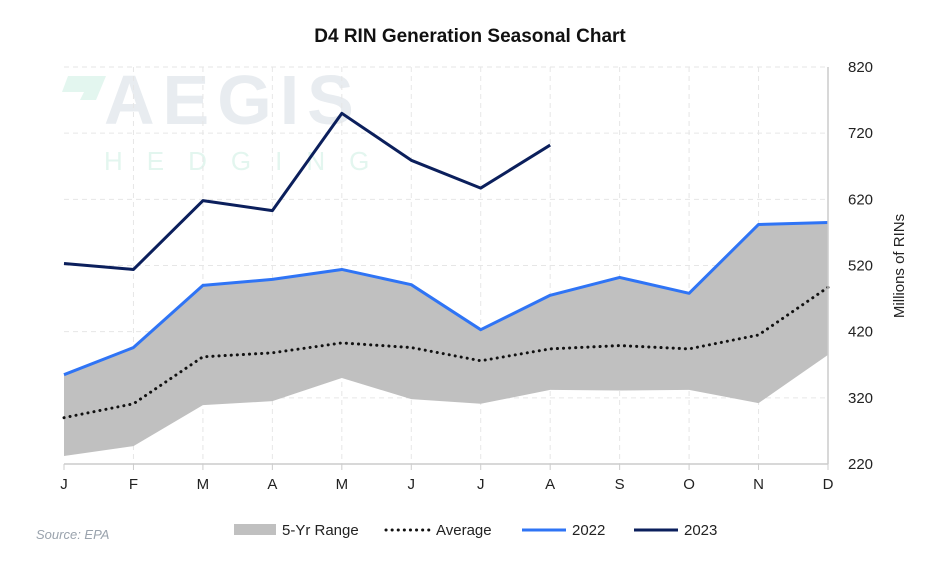  Describe the element at coordinates (860, 67) in the screenshot. I see `y-tick-label: 820` at that location.